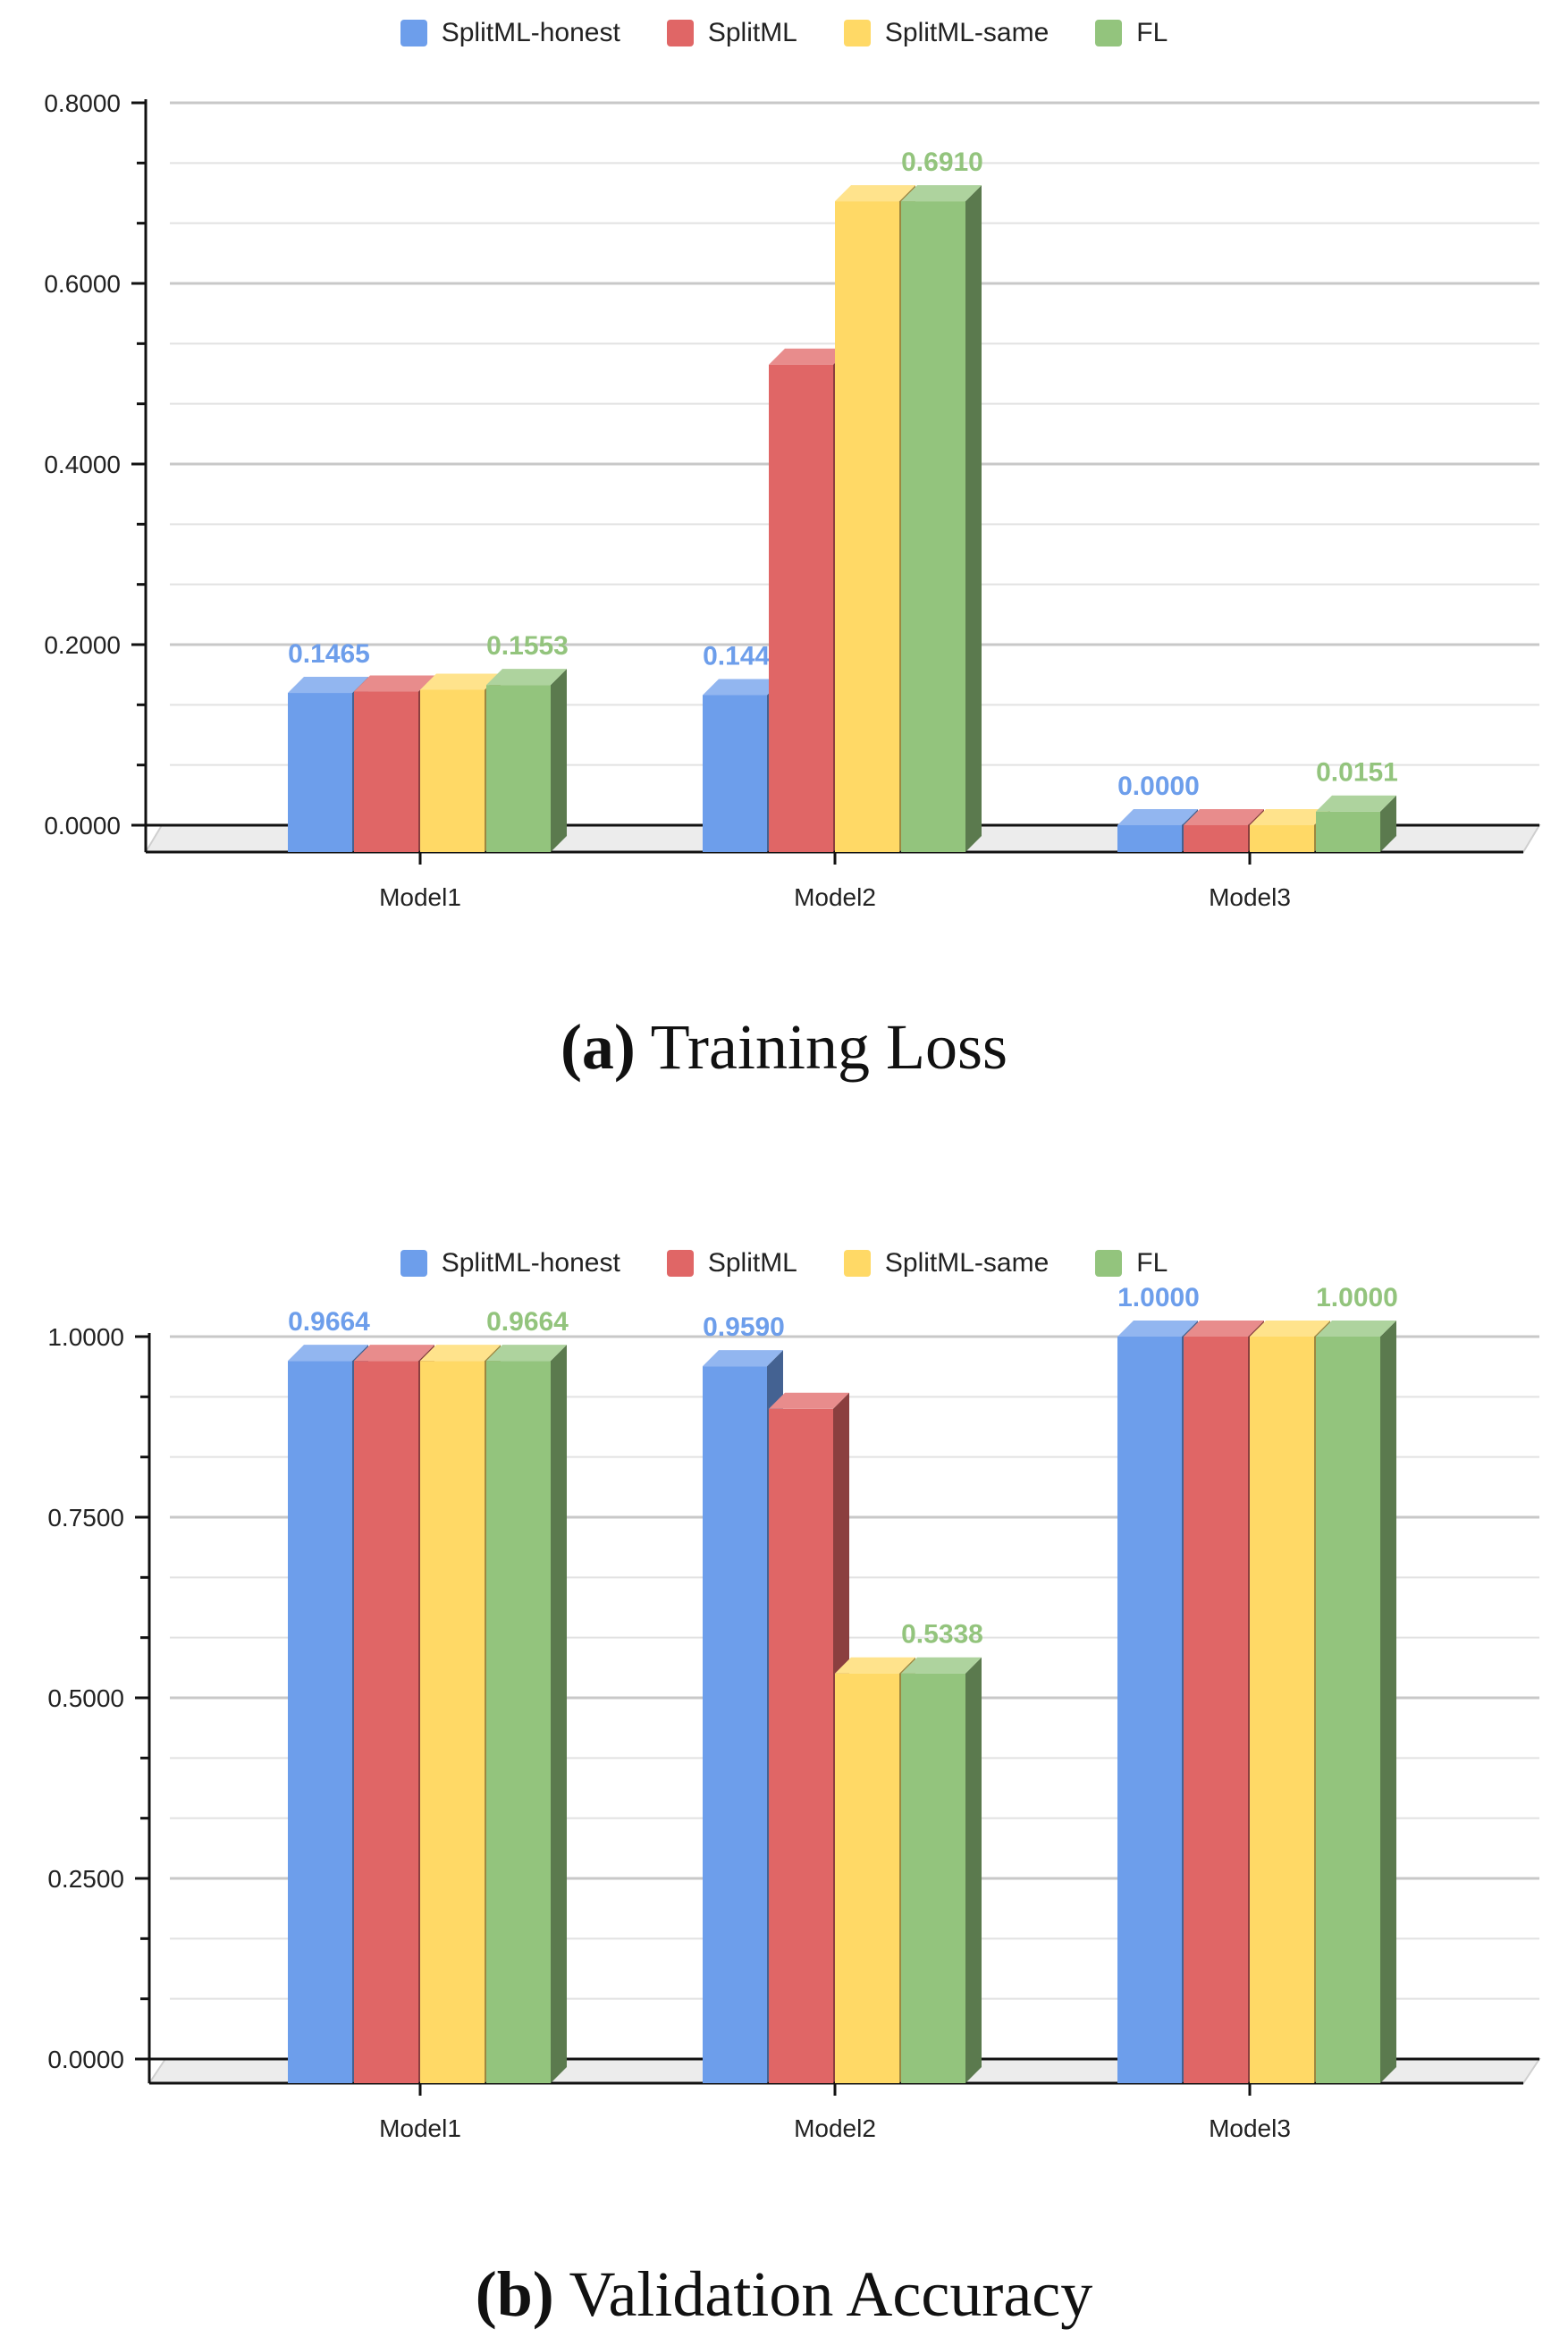 This screenshot has height=2346, width=1568. I want to click on caption-b: (b) Validation Accuracy, so click(784, 2294).